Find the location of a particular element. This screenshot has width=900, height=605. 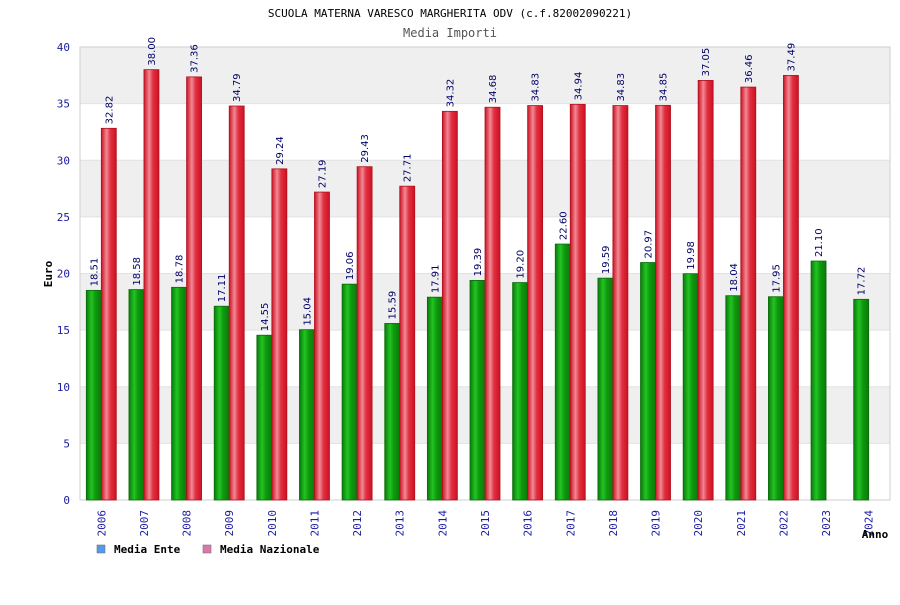

data-label-media-ente-2007: 18.58 is located at coordinates (137, 271).